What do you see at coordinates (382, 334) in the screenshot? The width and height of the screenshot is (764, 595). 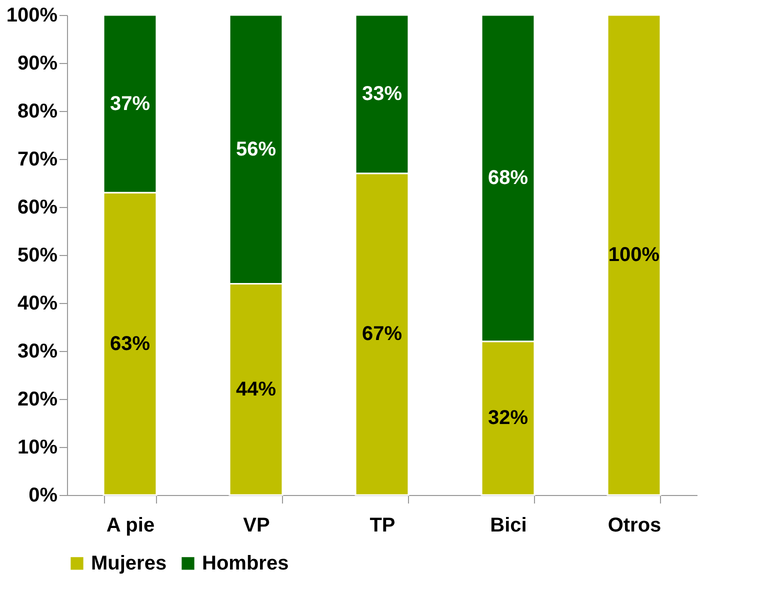 I see `data-label: 67%` at bounding box center [382, 334].